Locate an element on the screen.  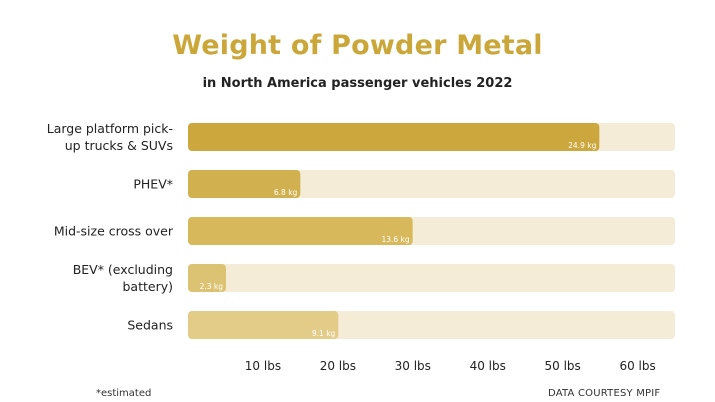
category-label: Large platform pick- is located at coordinates (110, 128).